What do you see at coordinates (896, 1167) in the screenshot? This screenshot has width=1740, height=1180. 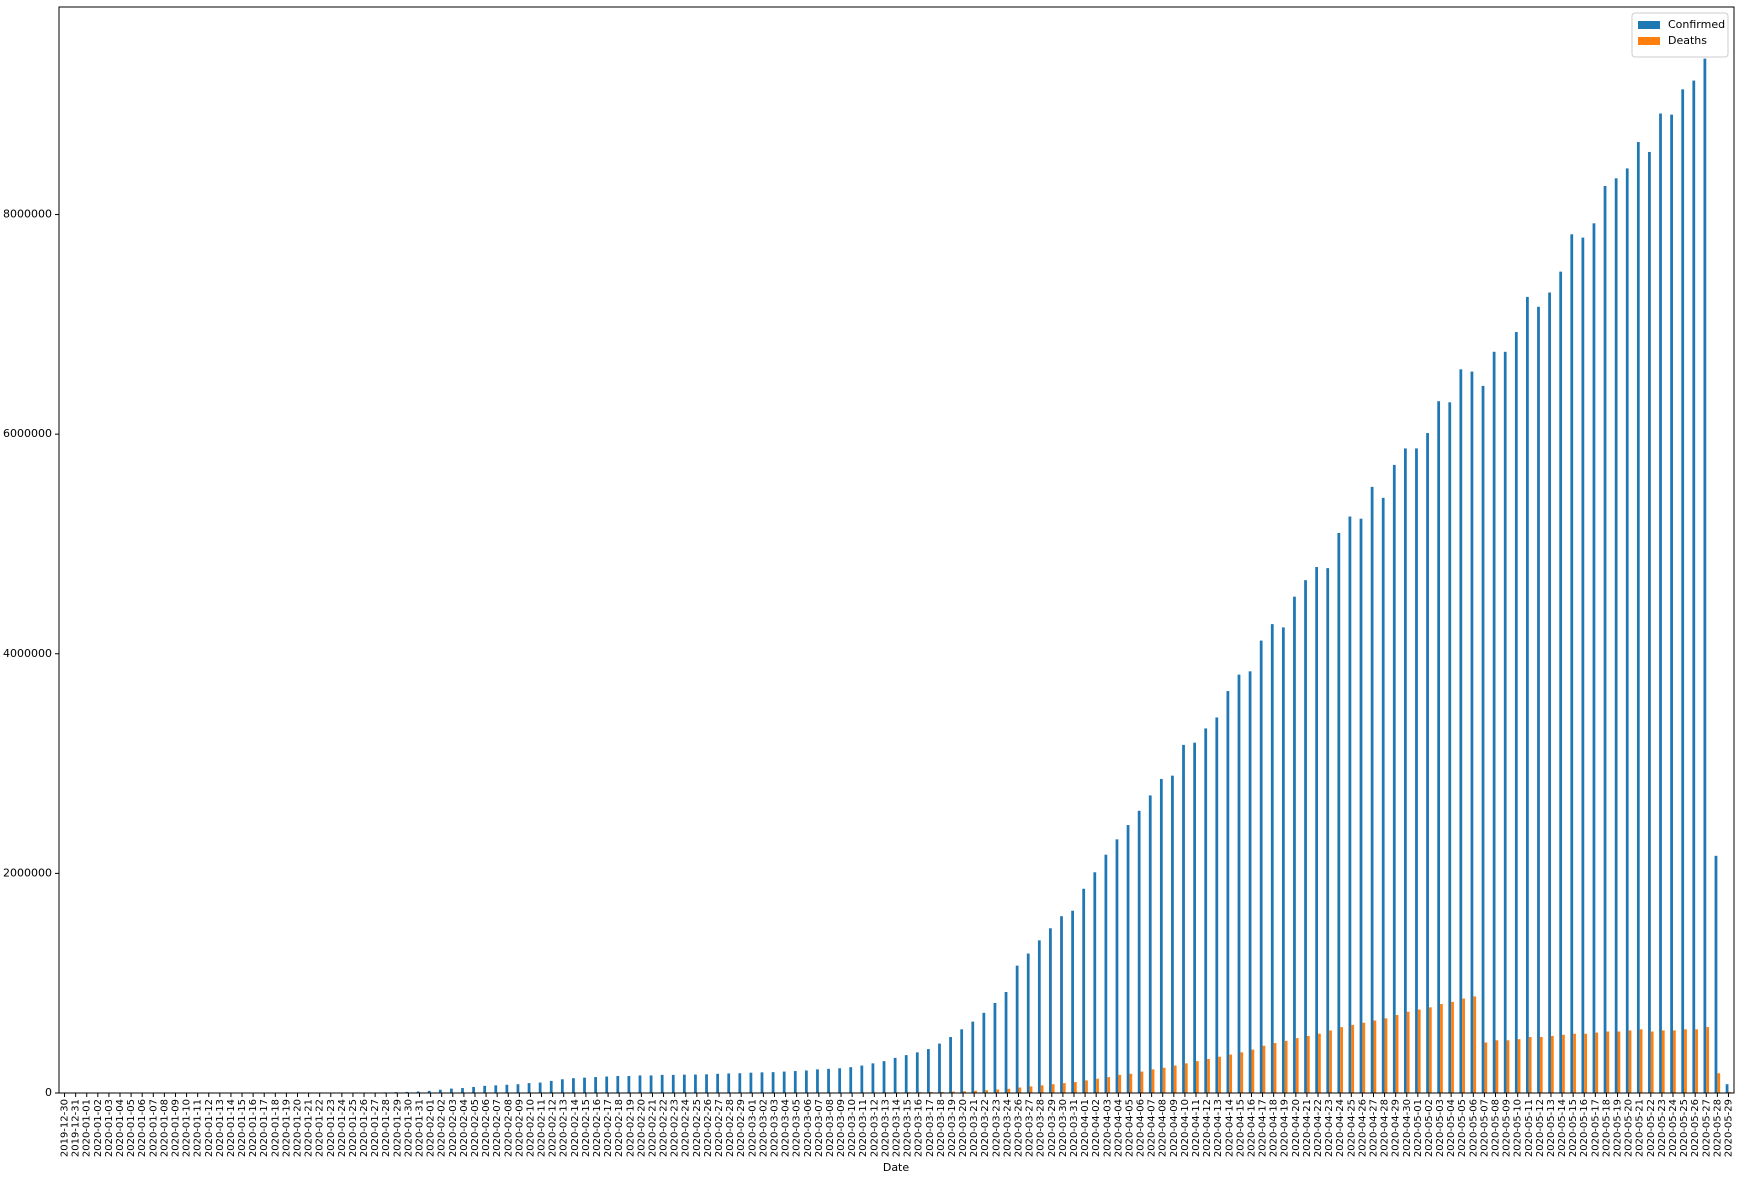 I see `x-axis-label: Date` at bounding box center [896, 1167].